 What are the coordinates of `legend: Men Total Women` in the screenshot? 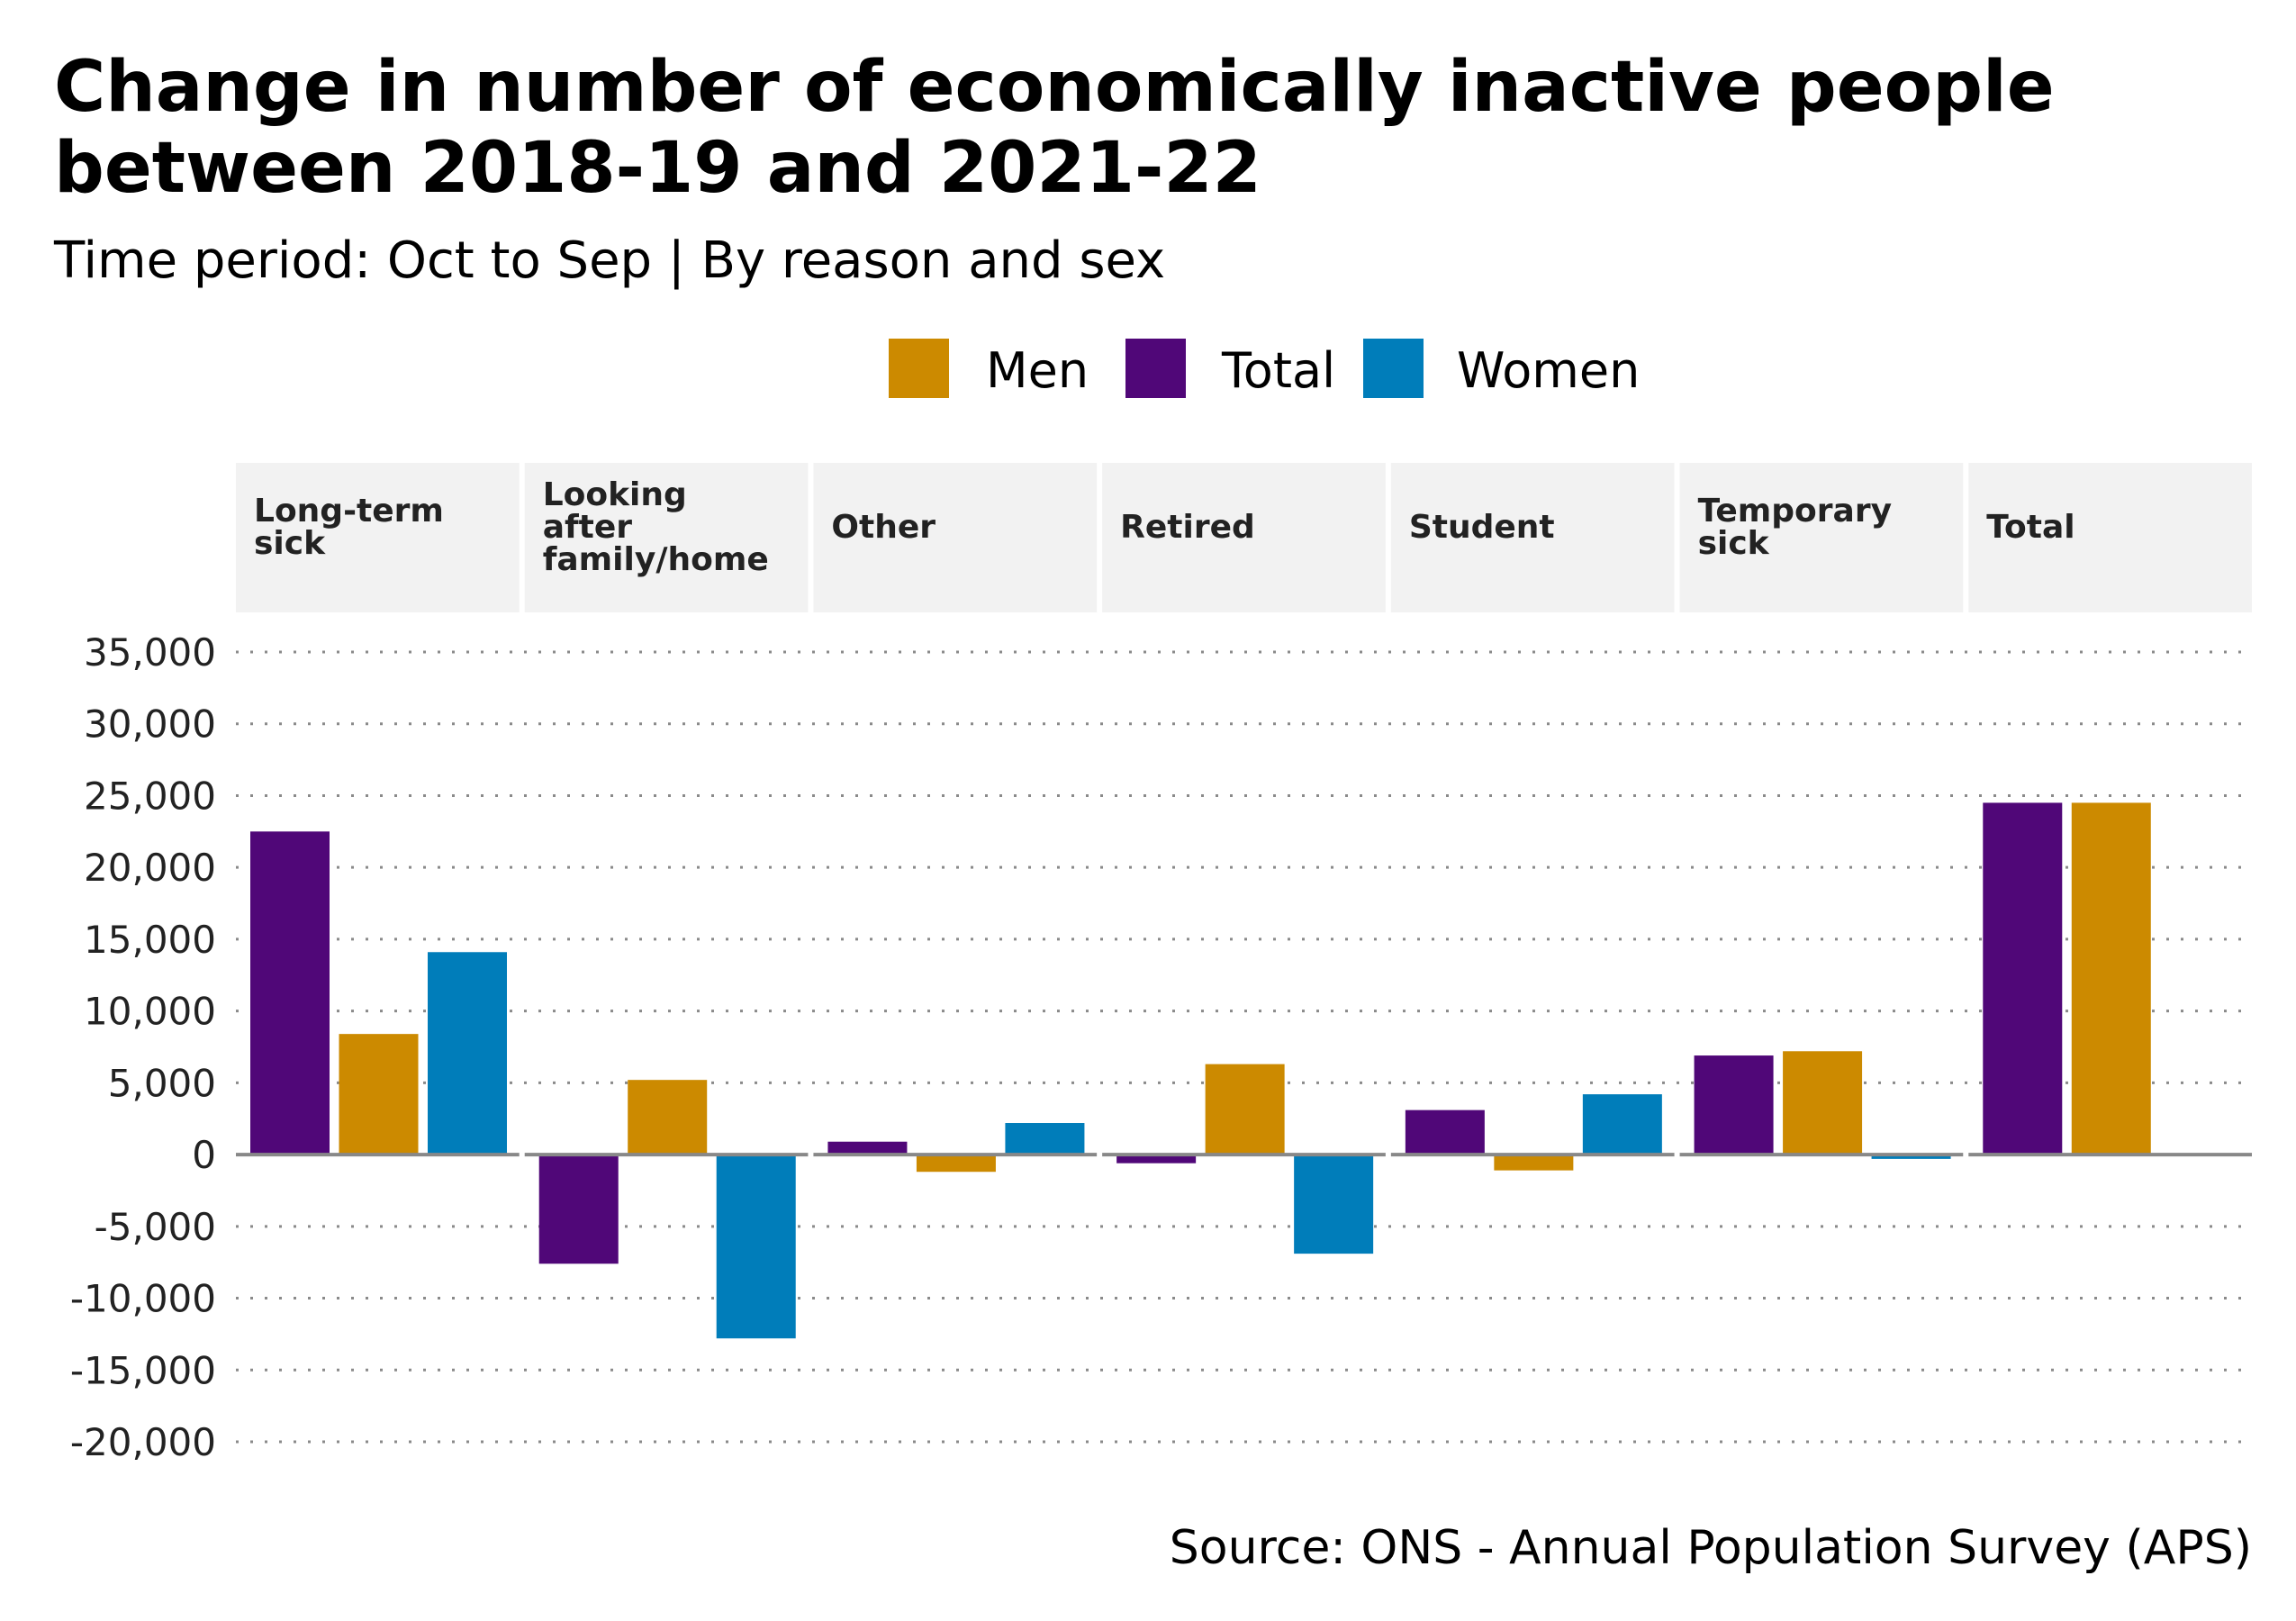 It's located at (1264, 369).